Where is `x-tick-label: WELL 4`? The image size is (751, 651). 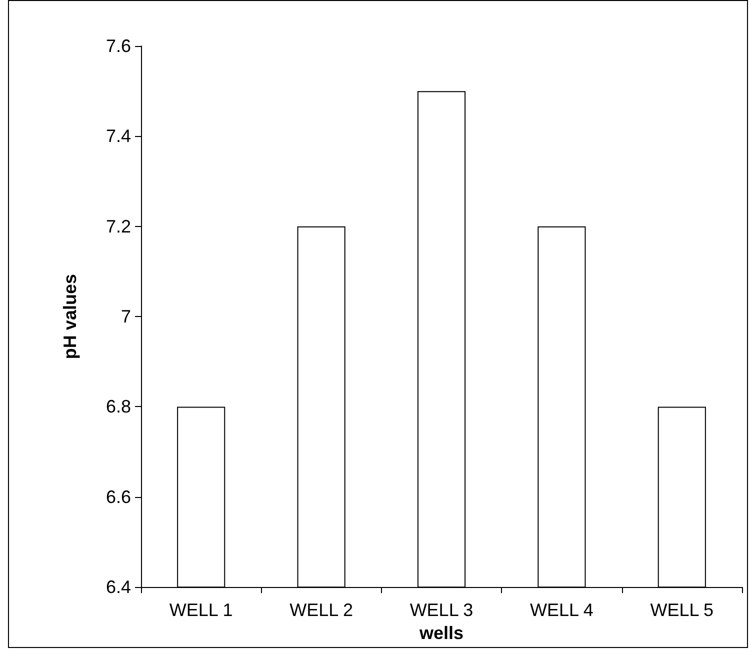
x-tick-label: WELL 4 is located at coordinates (562, 610).